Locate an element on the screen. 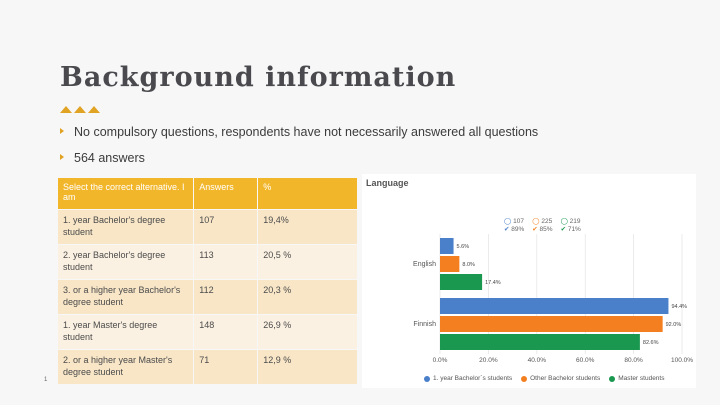 This screenshot has width=720, height=405. category-label: English is located at coordinates (424, 264).